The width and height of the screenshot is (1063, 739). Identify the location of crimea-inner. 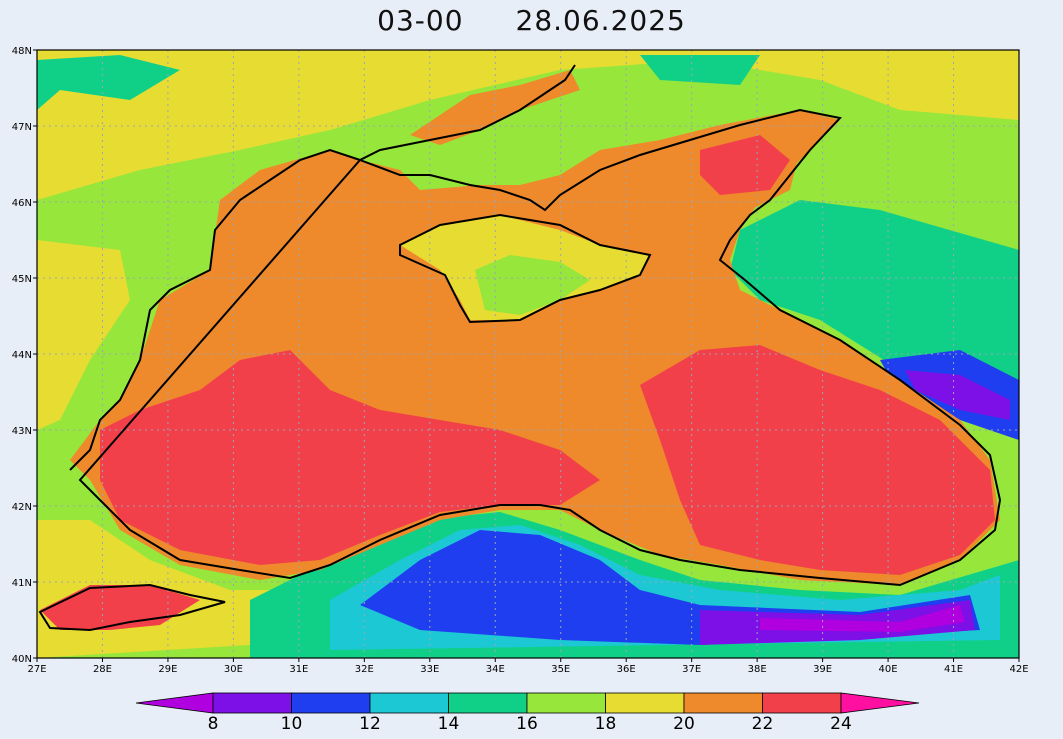
(532, 285).